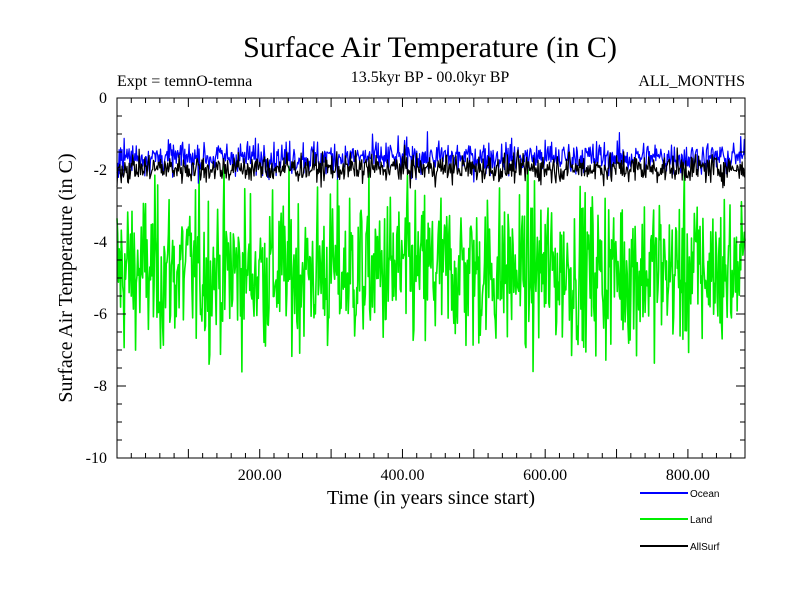 The image size is (800, 600). What do you see at coordinates (691, 81) in the screenshot?
I see `months-label: ALL_MONTHS` at bounding box center [691, 81].